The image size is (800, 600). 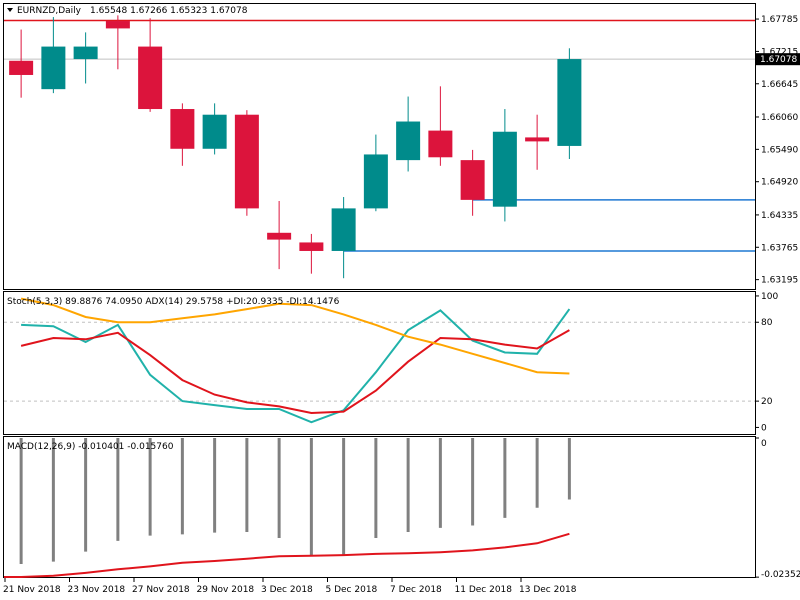 I want to click on macd-ytick-label: 0, so click(x=764, y=444).